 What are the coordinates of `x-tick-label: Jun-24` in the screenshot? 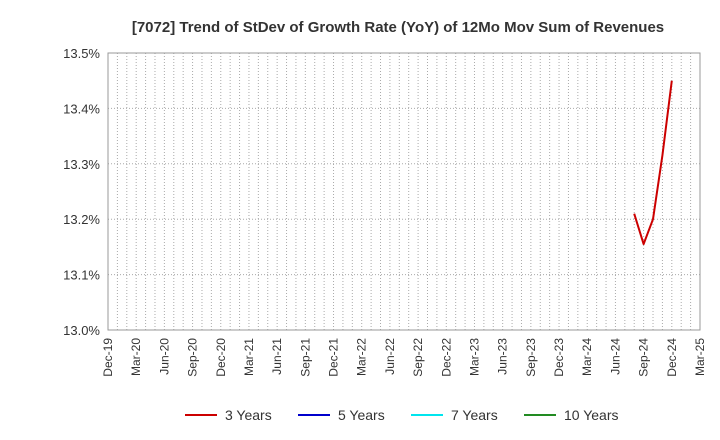 It's located at (615, 356).